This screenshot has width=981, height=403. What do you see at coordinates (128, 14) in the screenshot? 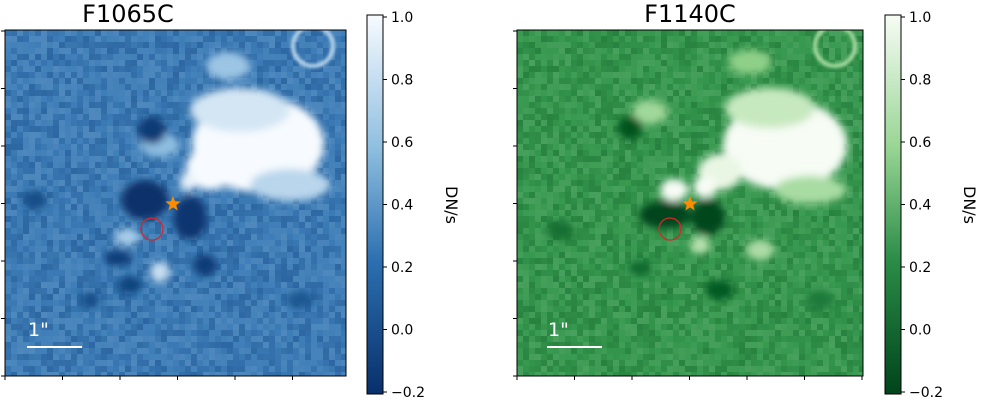
I see `panel-title: F1065C` at bounding box center [128, 14].